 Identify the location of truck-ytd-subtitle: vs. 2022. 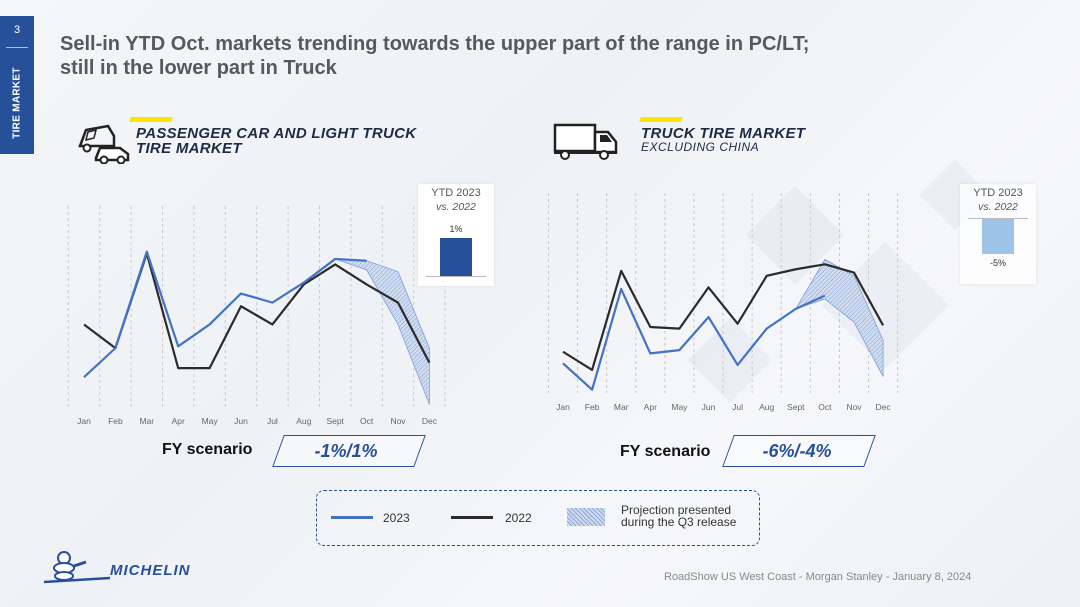
(998, 207).